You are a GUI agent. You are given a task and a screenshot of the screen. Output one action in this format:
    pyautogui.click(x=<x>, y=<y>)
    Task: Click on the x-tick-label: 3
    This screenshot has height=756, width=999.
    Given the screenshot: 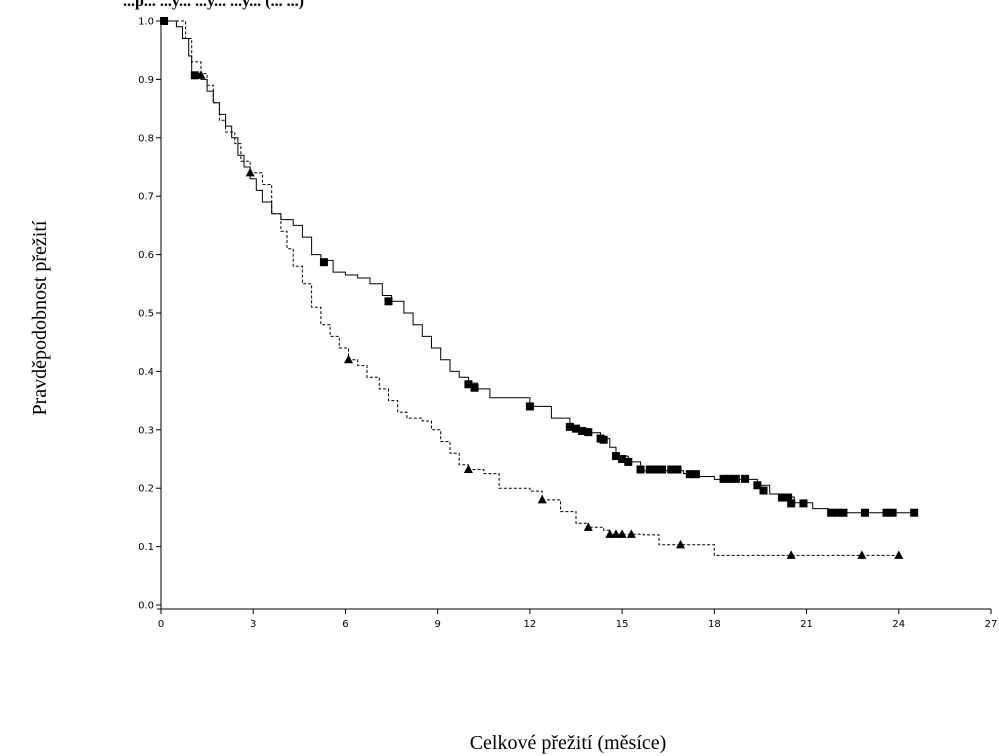 What is the action you would take?
    pyautogui.click(x=253, y=624)
    